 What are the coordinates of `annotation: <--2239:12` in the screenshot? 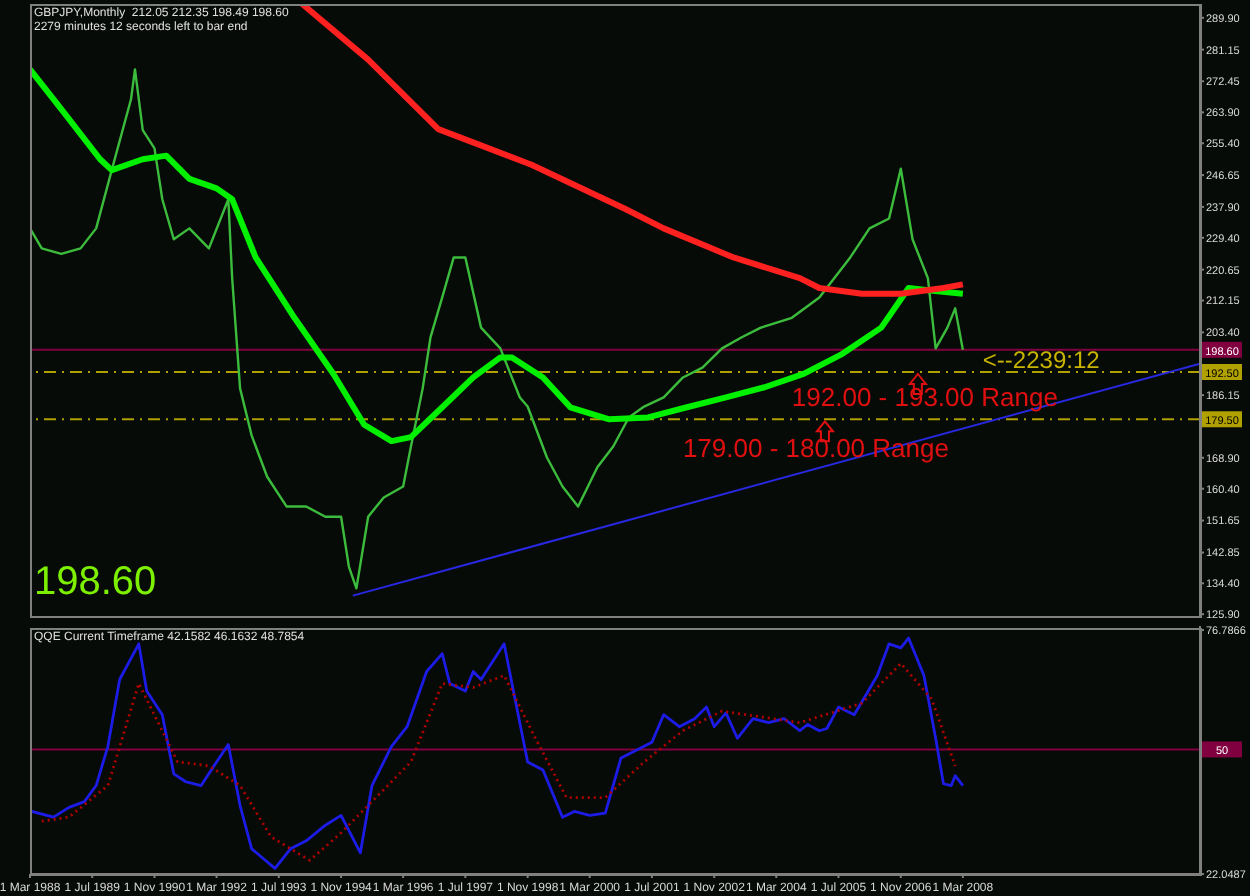 It's located at (1041, 359).